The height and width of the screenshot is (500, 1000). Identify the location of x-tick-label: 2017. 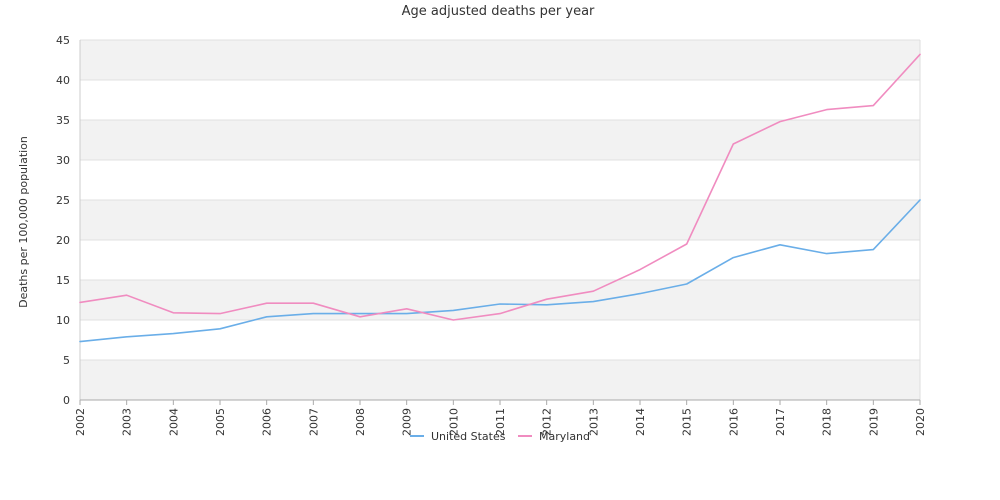
(780, 422).